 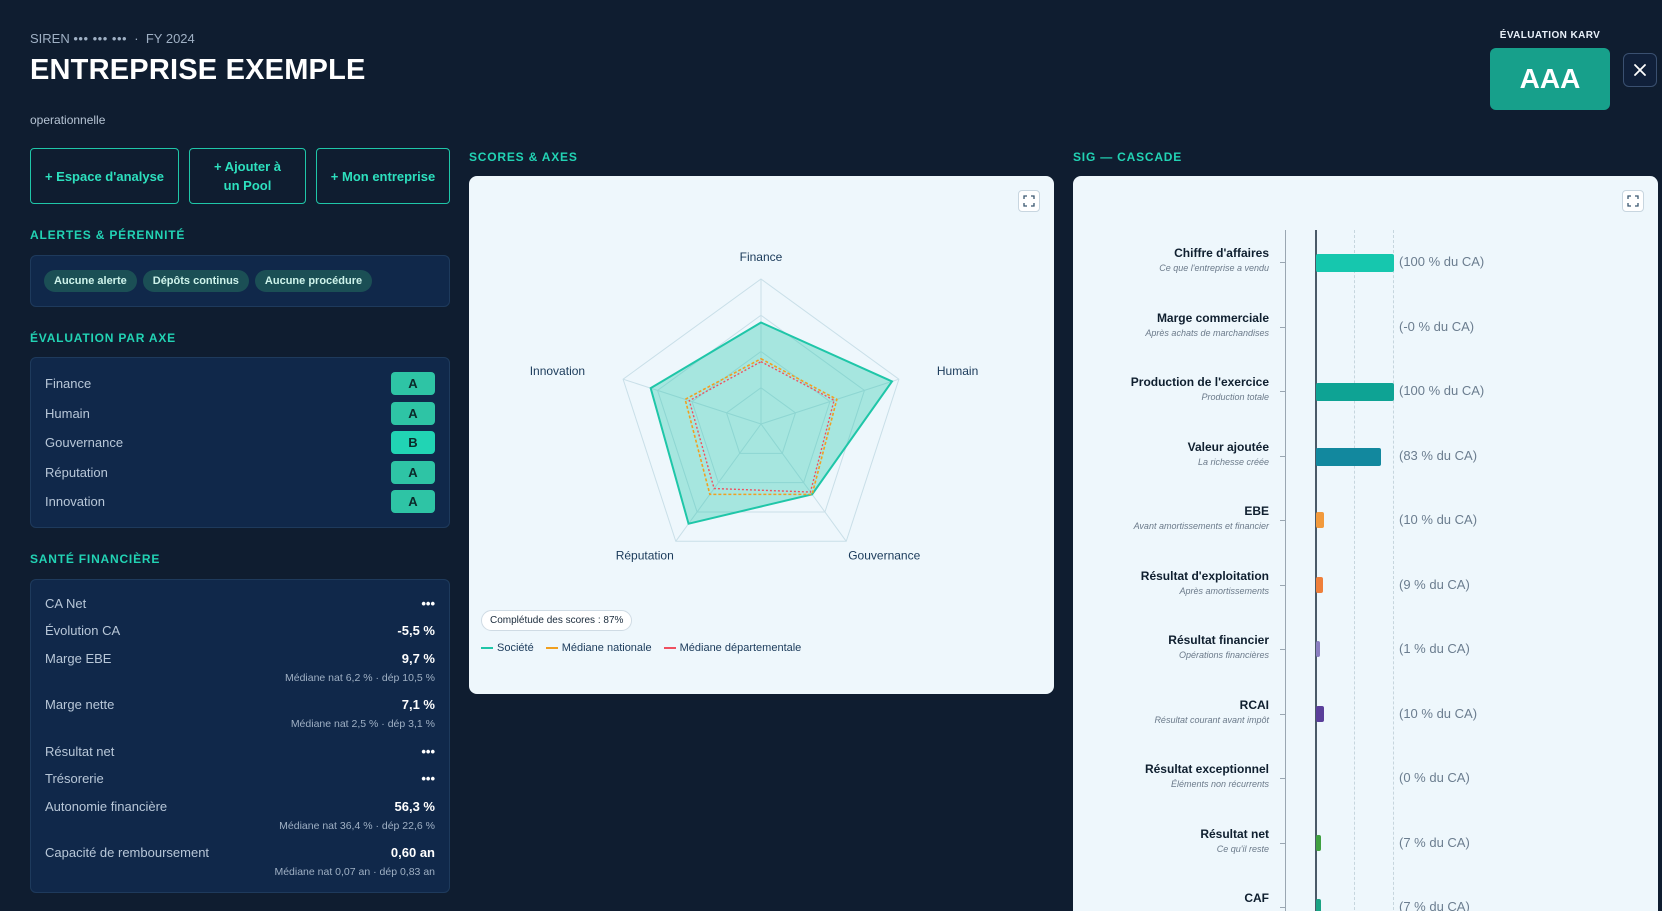 What do you see at coordinates (357, 826) in the screenshot?
I see `fin-median: Médiane nat 36,4 % · dép 22,6 %` at bounding box center [357, 826].